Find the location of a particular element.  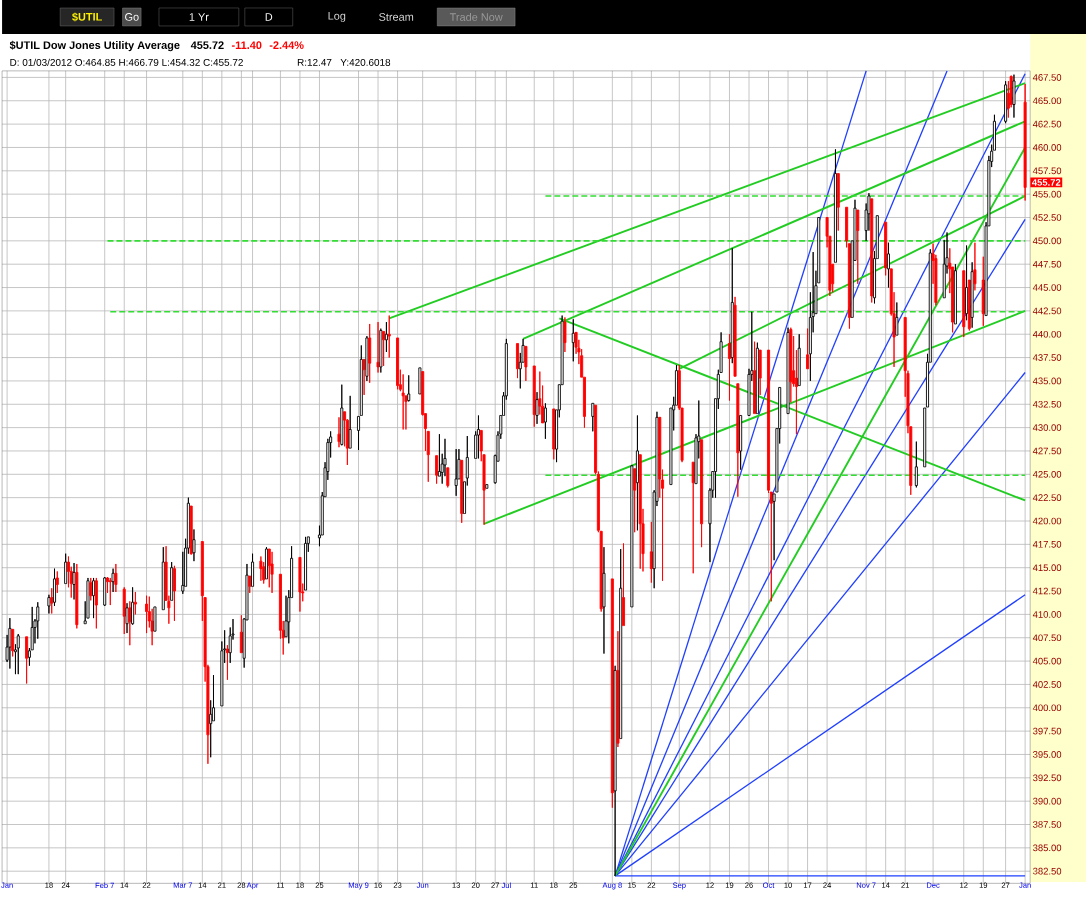

text: Go is located at coordinates (132, 16).